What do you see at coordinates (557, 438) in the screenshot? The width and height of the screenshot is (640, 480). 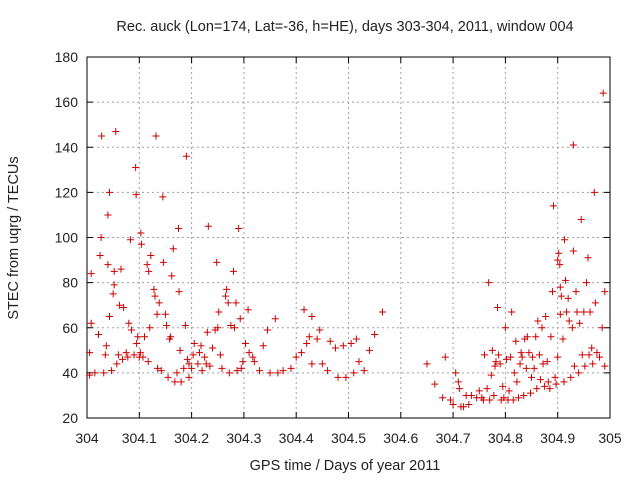 I see `x-tick-label: 304.9` at bounding box center [557, 438].